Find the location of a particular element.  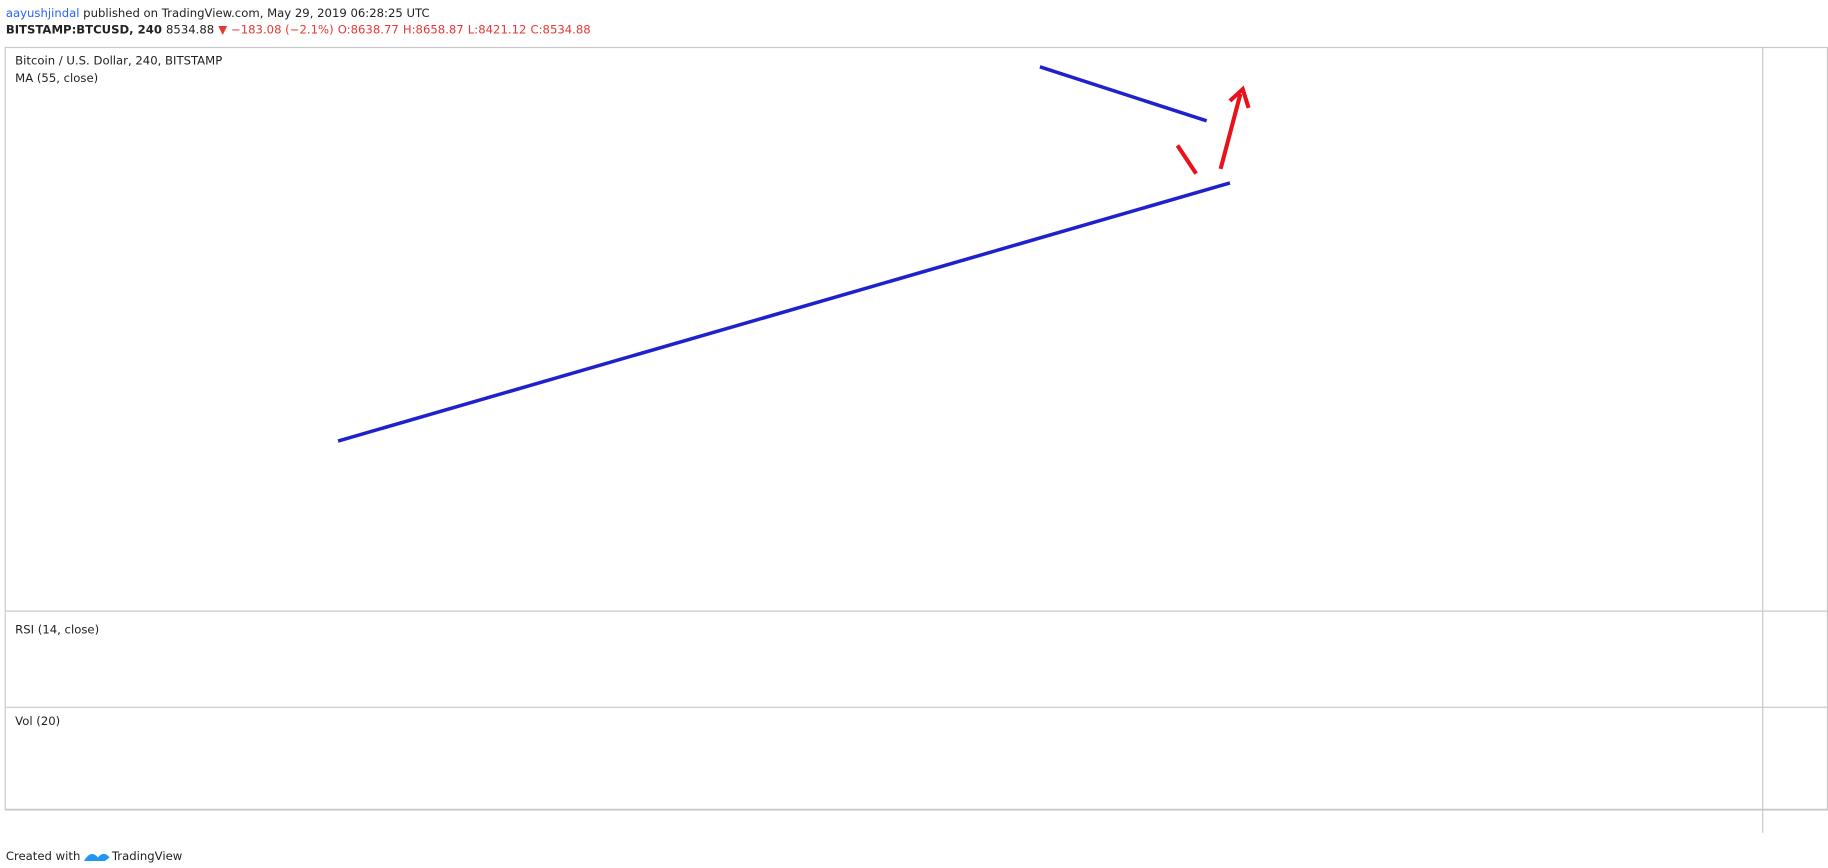

change: ▼ −183.08 (−2.1%) is located at coordinates (275, 29).